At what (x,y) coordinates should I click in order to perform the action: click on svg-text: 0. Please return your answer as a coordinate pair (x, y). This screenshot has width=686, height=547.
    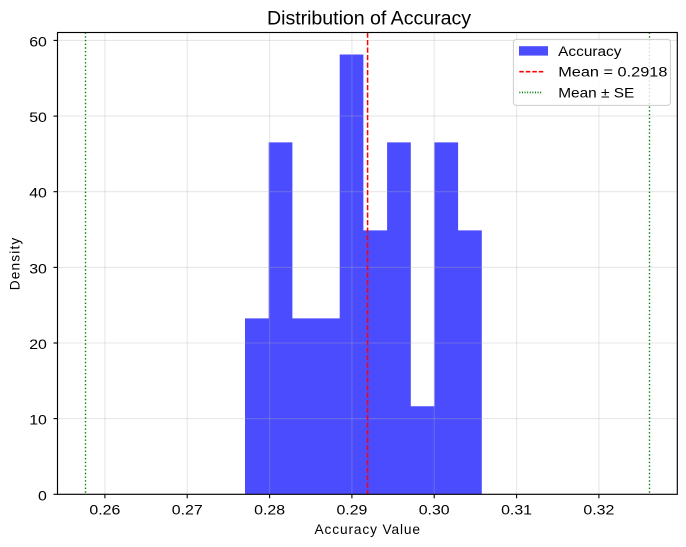
    Looking at the image, I should click on (42, 496).